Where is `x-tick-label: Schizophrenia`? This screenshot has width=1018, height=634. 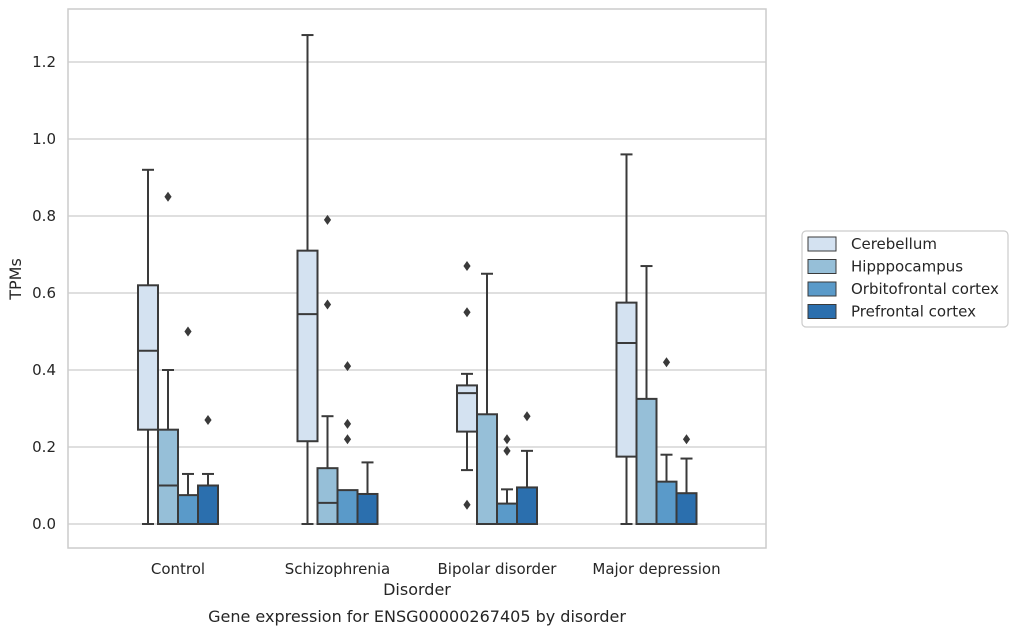
x-tick-label: Schizophrenia is located at coordinates (337, 569).